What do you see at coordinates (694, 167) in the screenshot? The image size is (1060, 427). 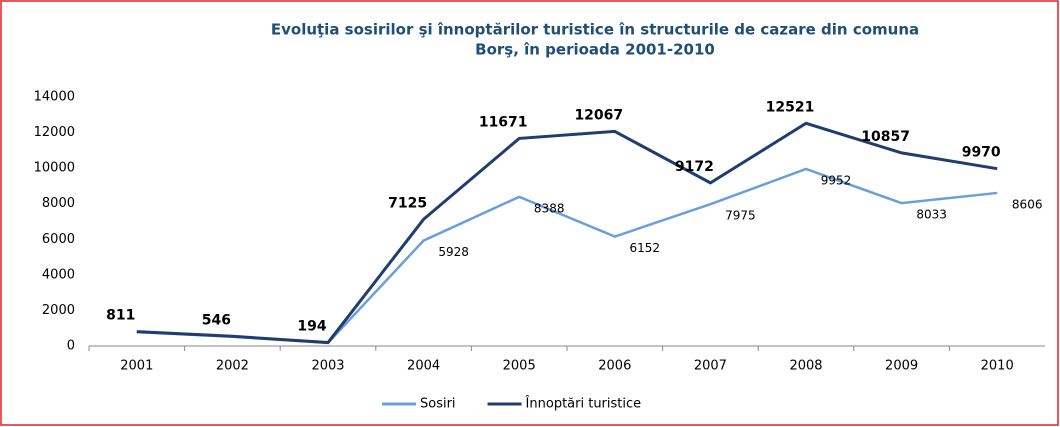 I see `data-label: 9172` at bounding box center [694, 167].